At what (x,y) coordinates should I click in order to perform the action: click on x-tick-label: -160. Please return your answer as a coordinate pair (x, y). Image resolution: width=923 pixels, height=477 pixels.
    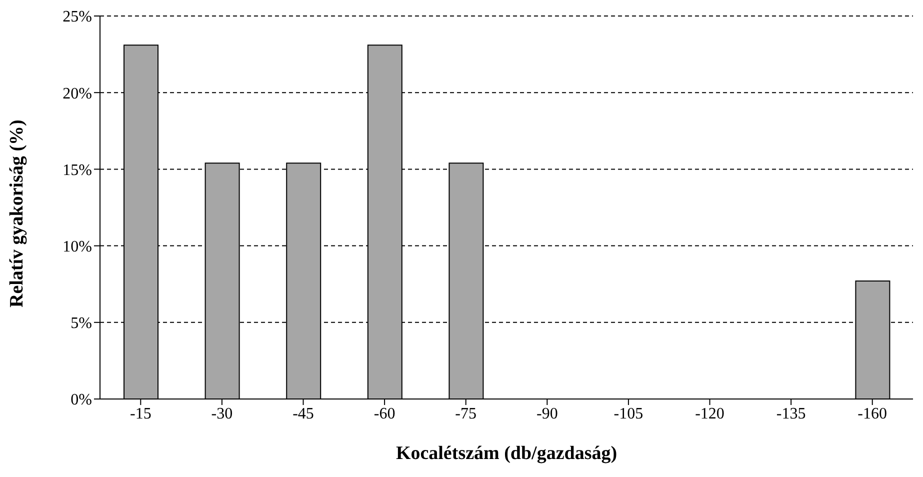
    Looking at the image, I should click on (873, 413).